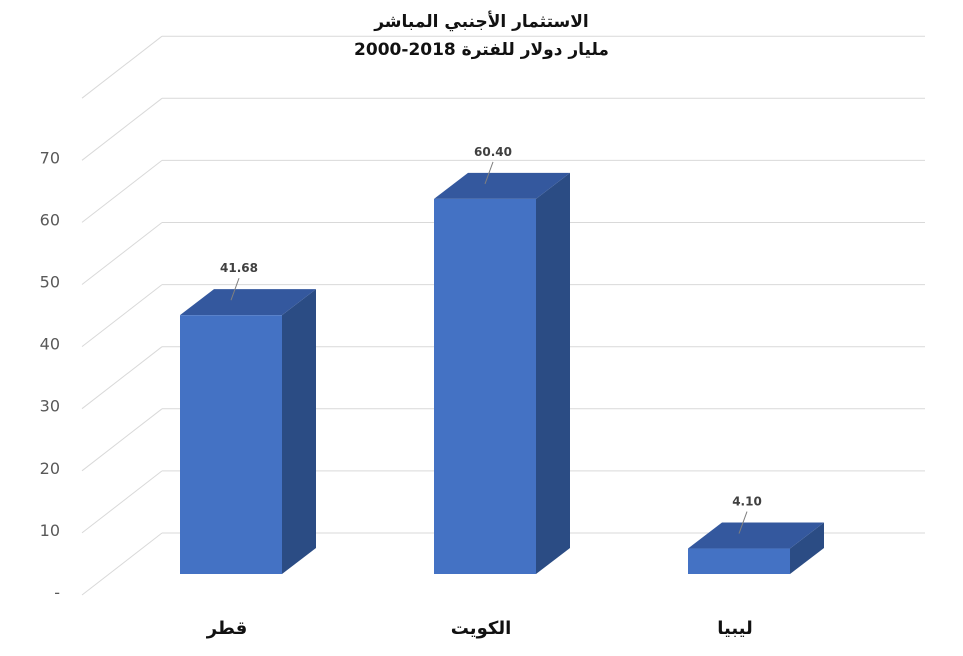 This screenshot has height=656, width=963. What do you see at coordinates (50, 375) in the screenshot?
I see `y-axis-ticks: - 10 20 30 40 50 60 70` at bounding box center [50, 375].